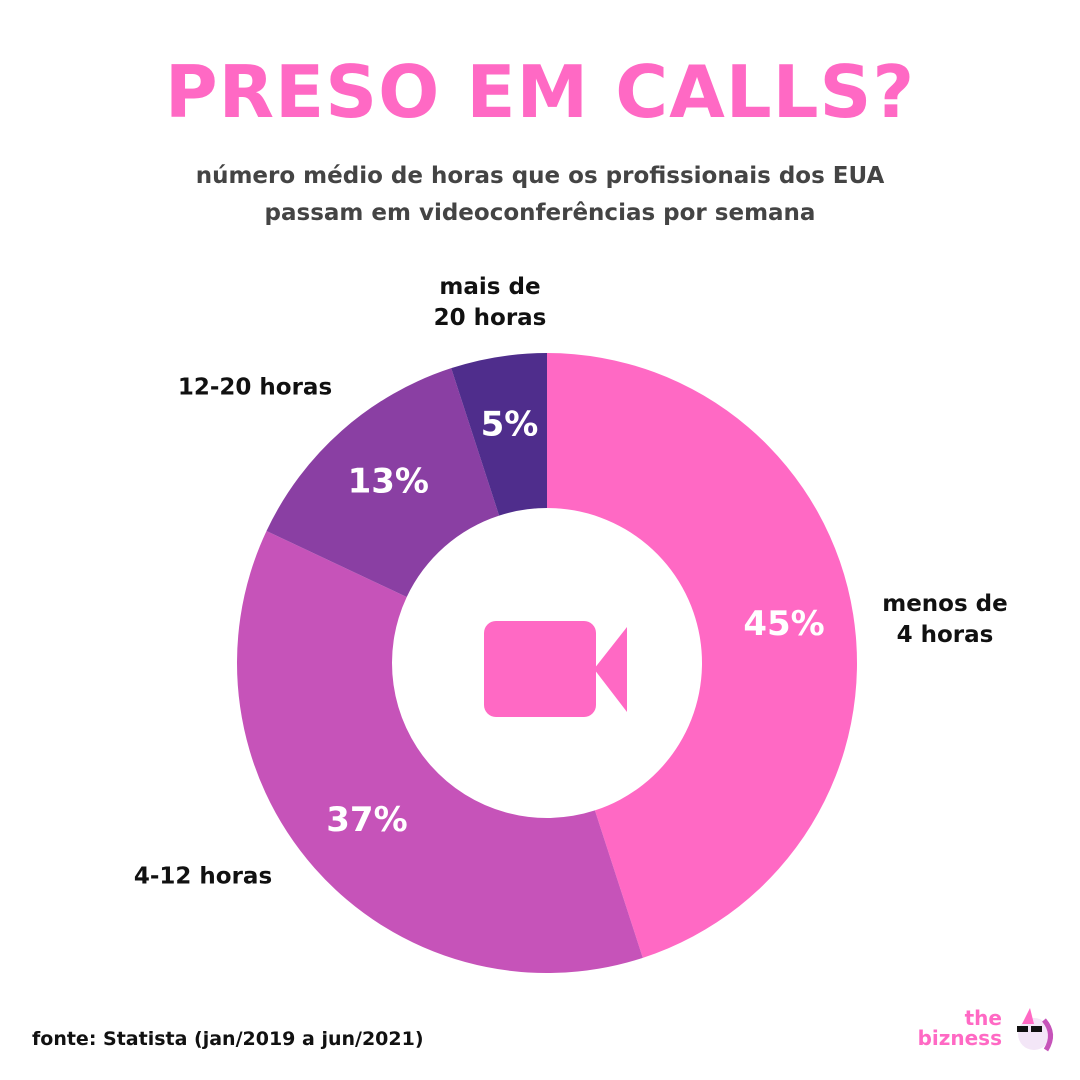  I want to click on category-label: 12-20 horas, so click(255, 387).